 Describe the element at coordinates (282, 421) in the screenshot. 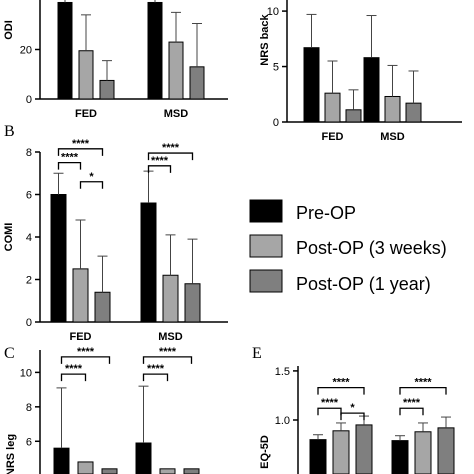

I see `y-tick-label: 1.0` at that location.